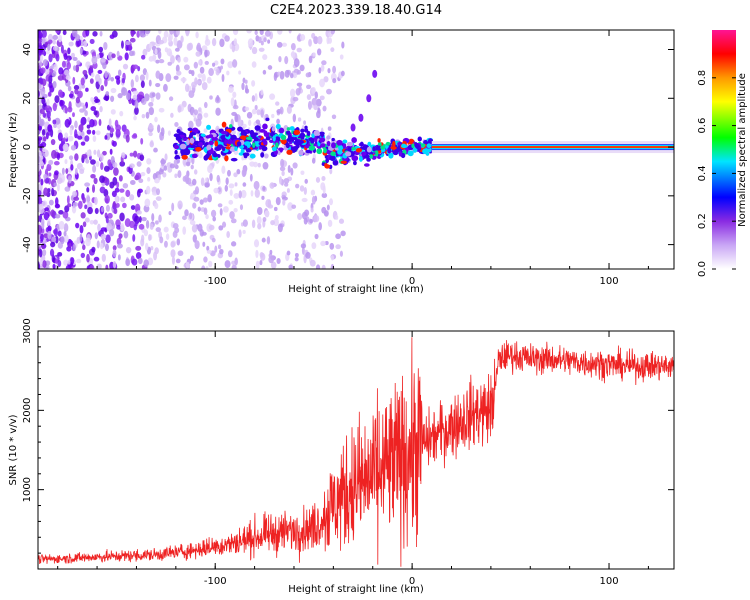 The image size is (750, 600). What do you see at coordinates (27, 410) in the screenshot?
I see `y-tick-label: 2000` at bounding box center [27, 410].